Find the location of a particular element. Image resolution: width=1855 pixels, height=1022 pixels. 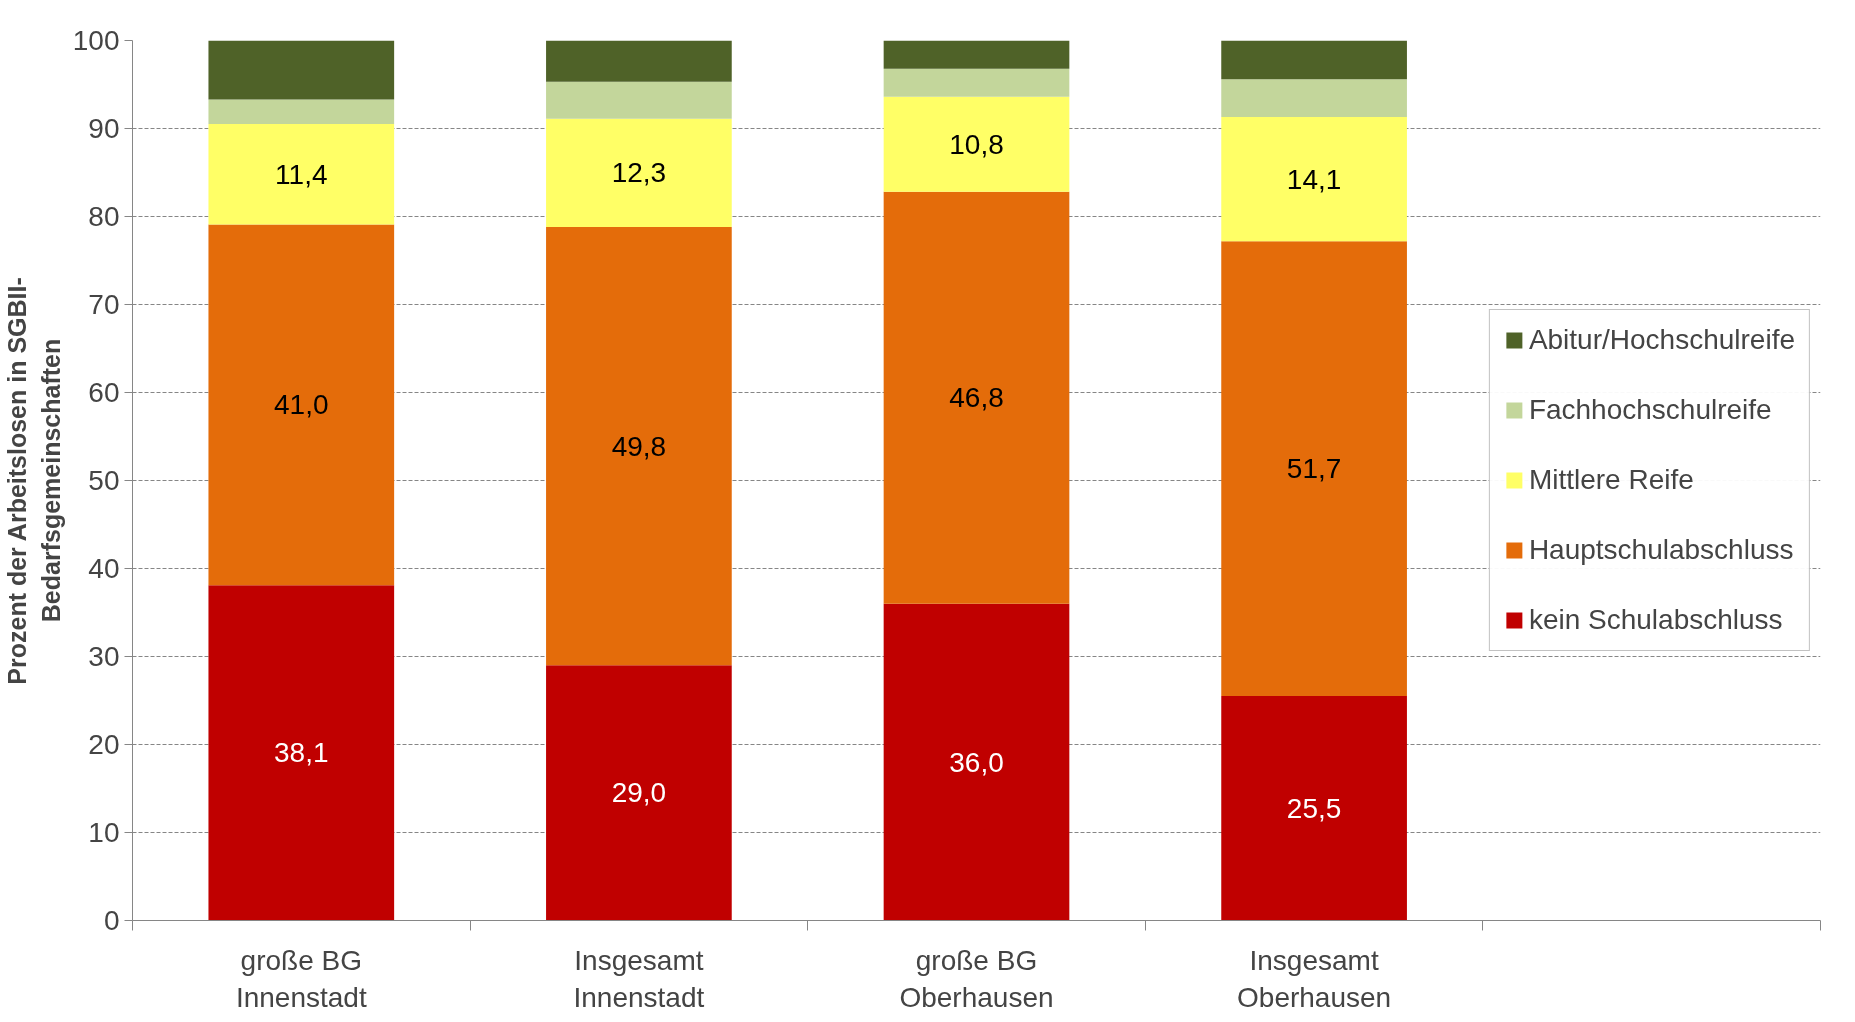

x-tick-label: große BG Oberhausen is located at coordinates (976, 978).